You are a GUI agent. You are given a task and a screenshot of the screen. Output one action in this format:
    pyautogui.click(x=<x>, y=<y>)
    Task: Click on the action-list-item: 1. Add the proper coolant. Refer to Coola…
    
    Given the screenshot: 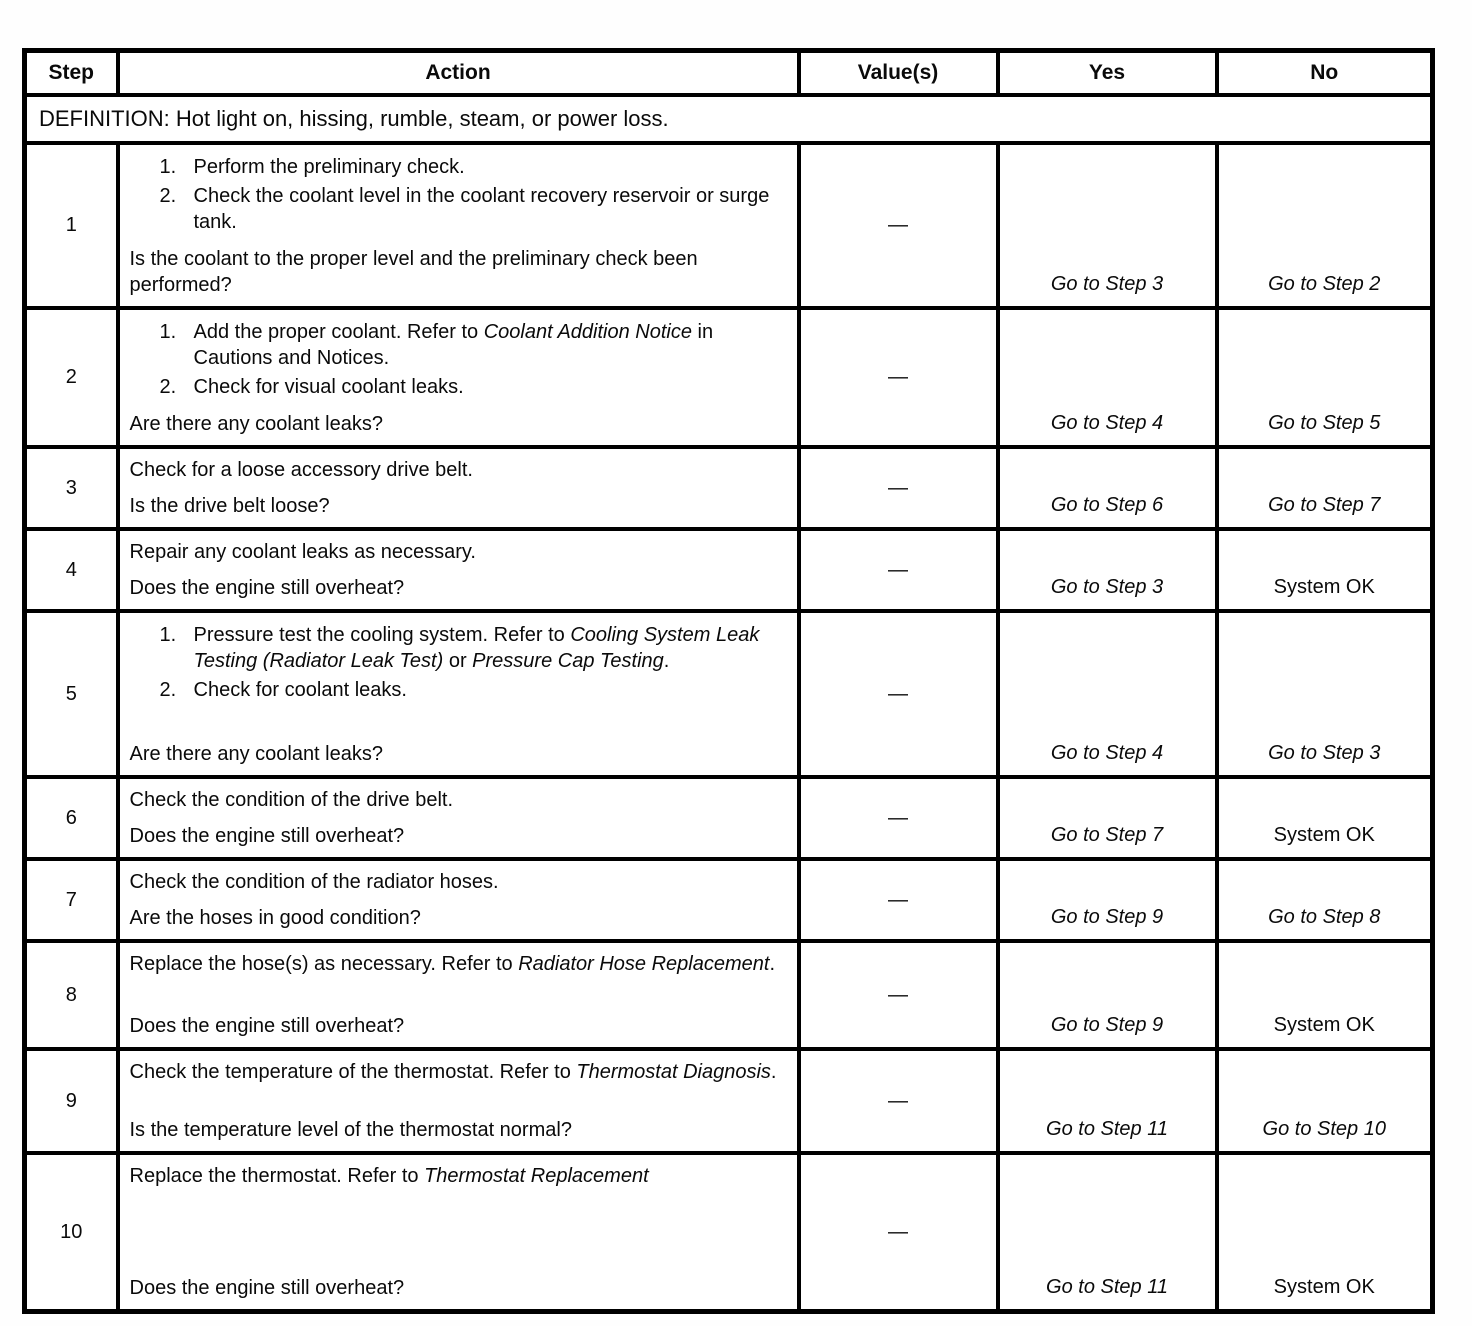 What is the action you would take?
    pyautogui.click(x=458, y=345)
    